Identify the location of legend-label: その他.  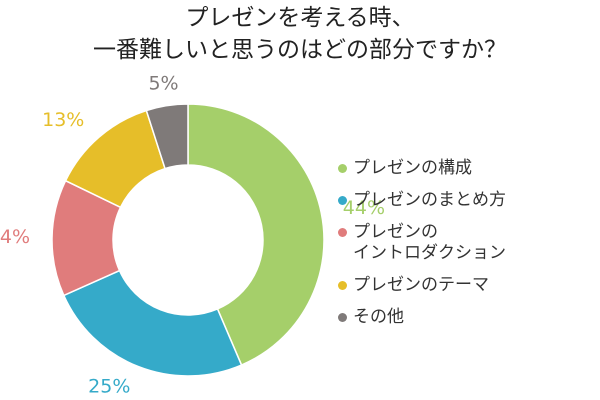
(378, 317).